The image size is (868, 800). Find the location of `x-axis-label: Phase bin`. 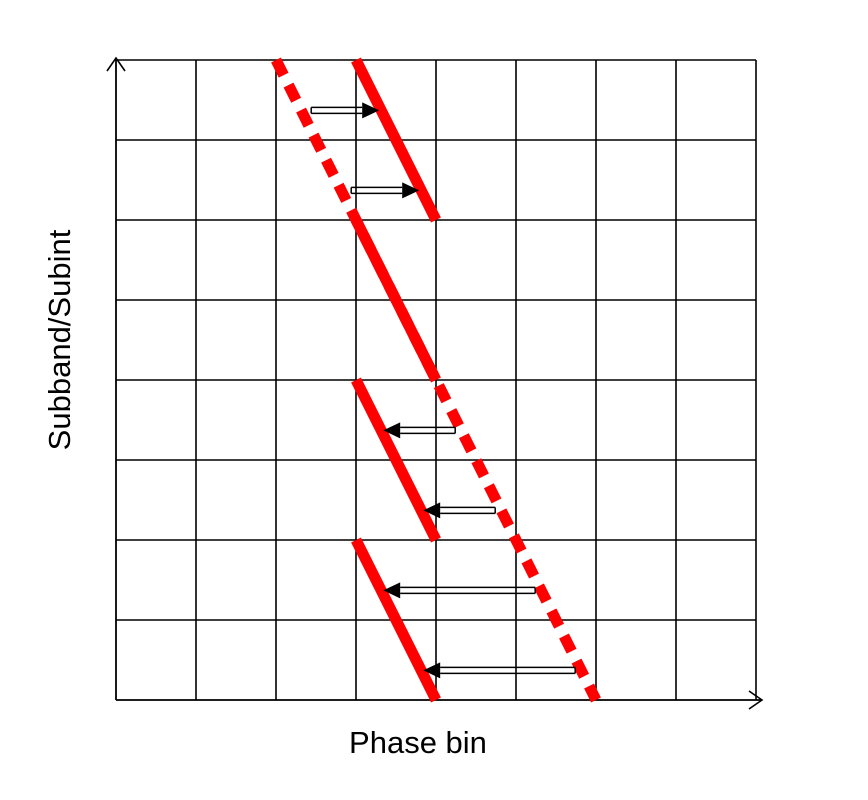

x-axis-label: Phase bin is located at coordinates (418, 742).